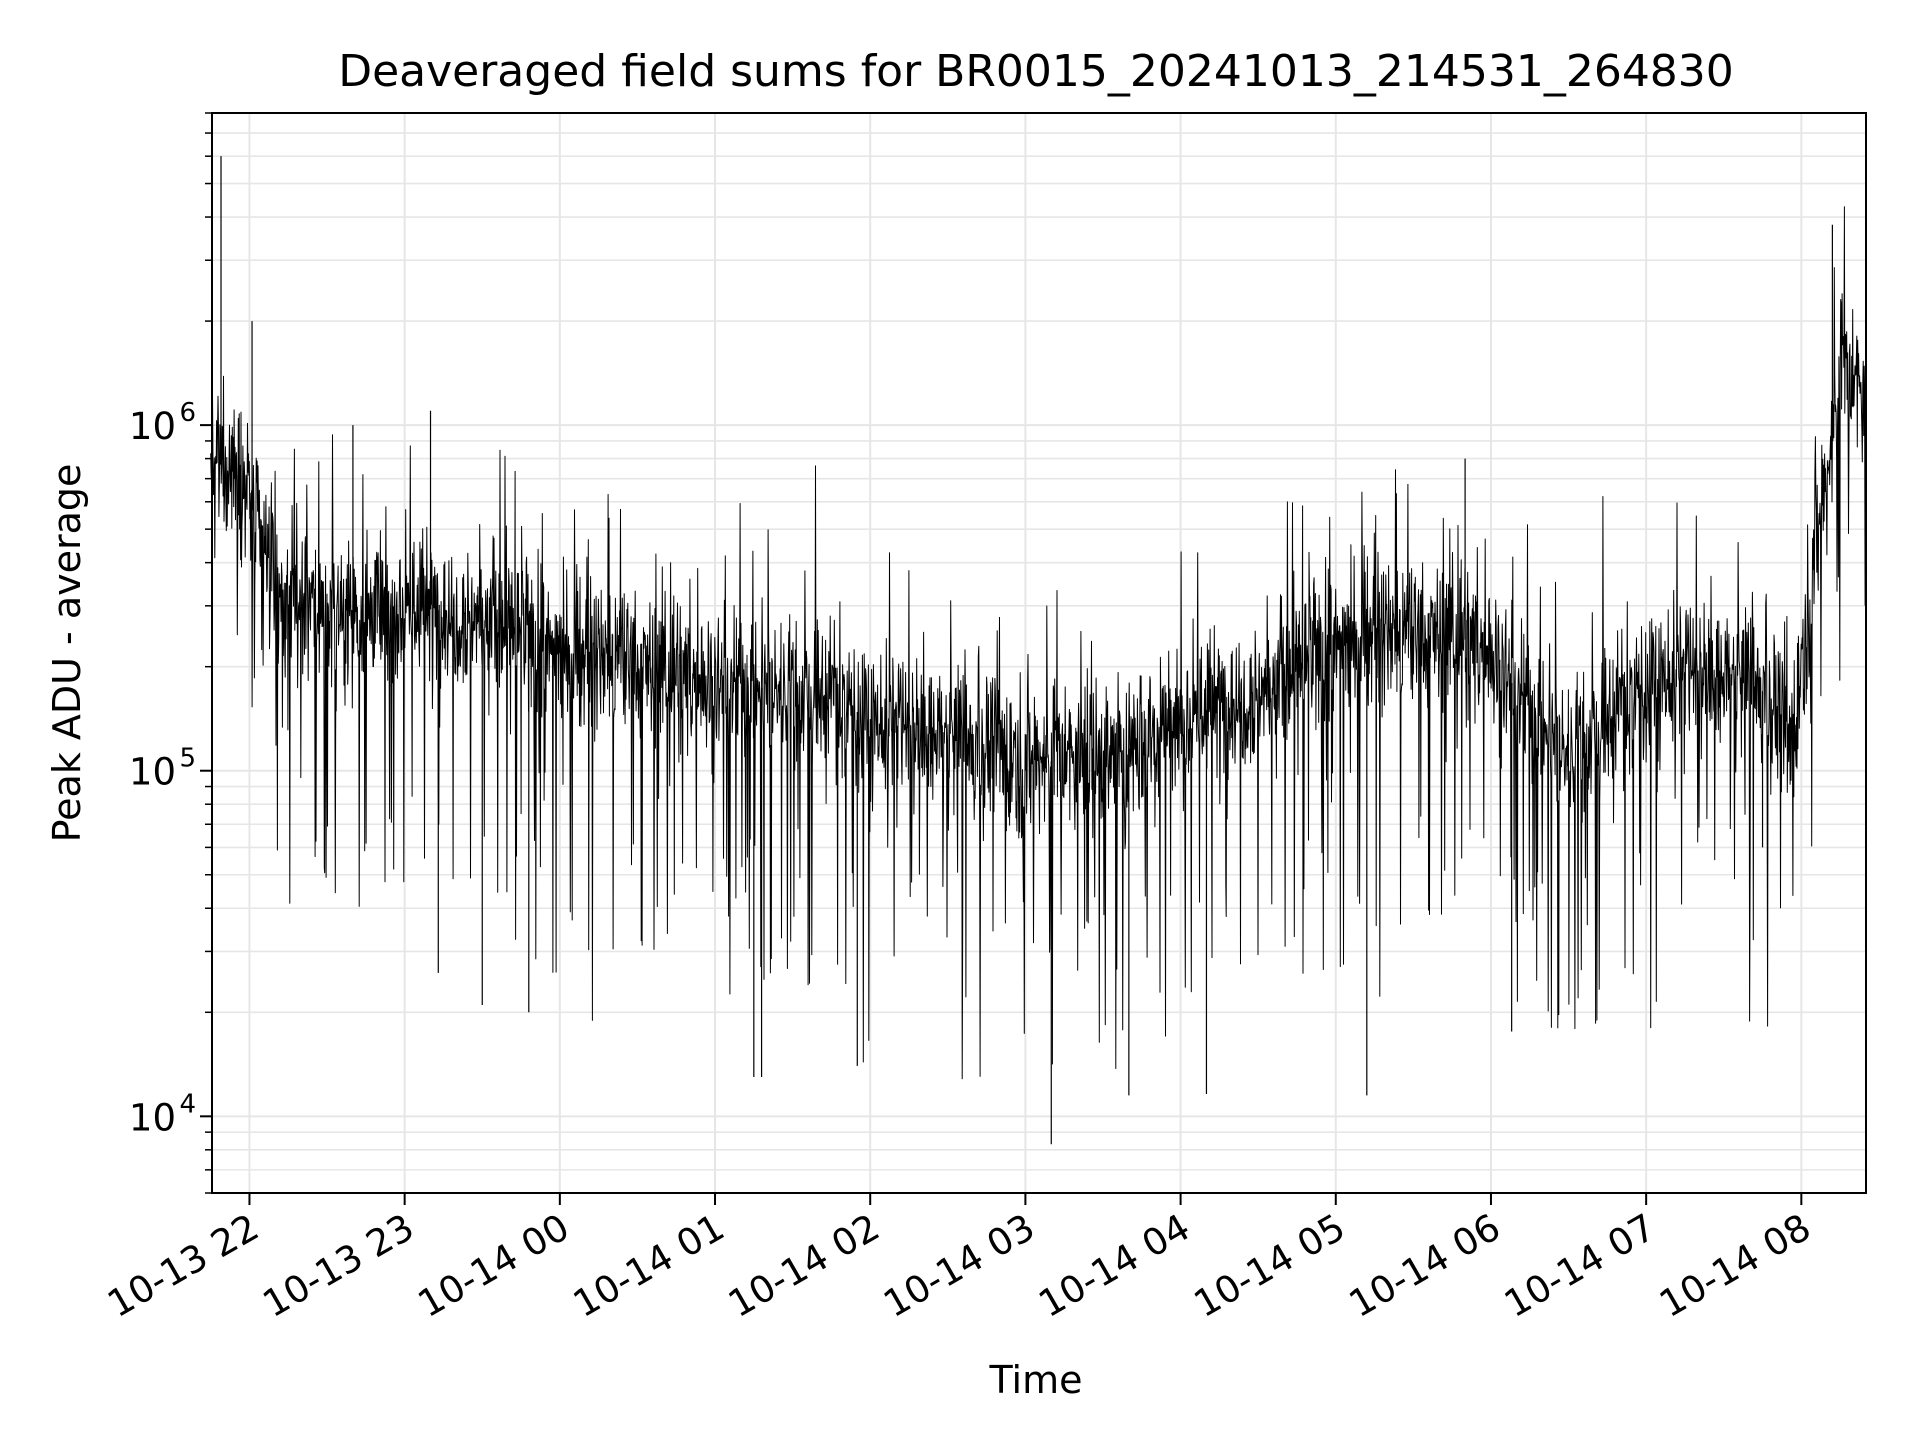 This screenshot has height=1444, width=1920. I want to click on x-axis-label: Time, so click(1036, 1380).